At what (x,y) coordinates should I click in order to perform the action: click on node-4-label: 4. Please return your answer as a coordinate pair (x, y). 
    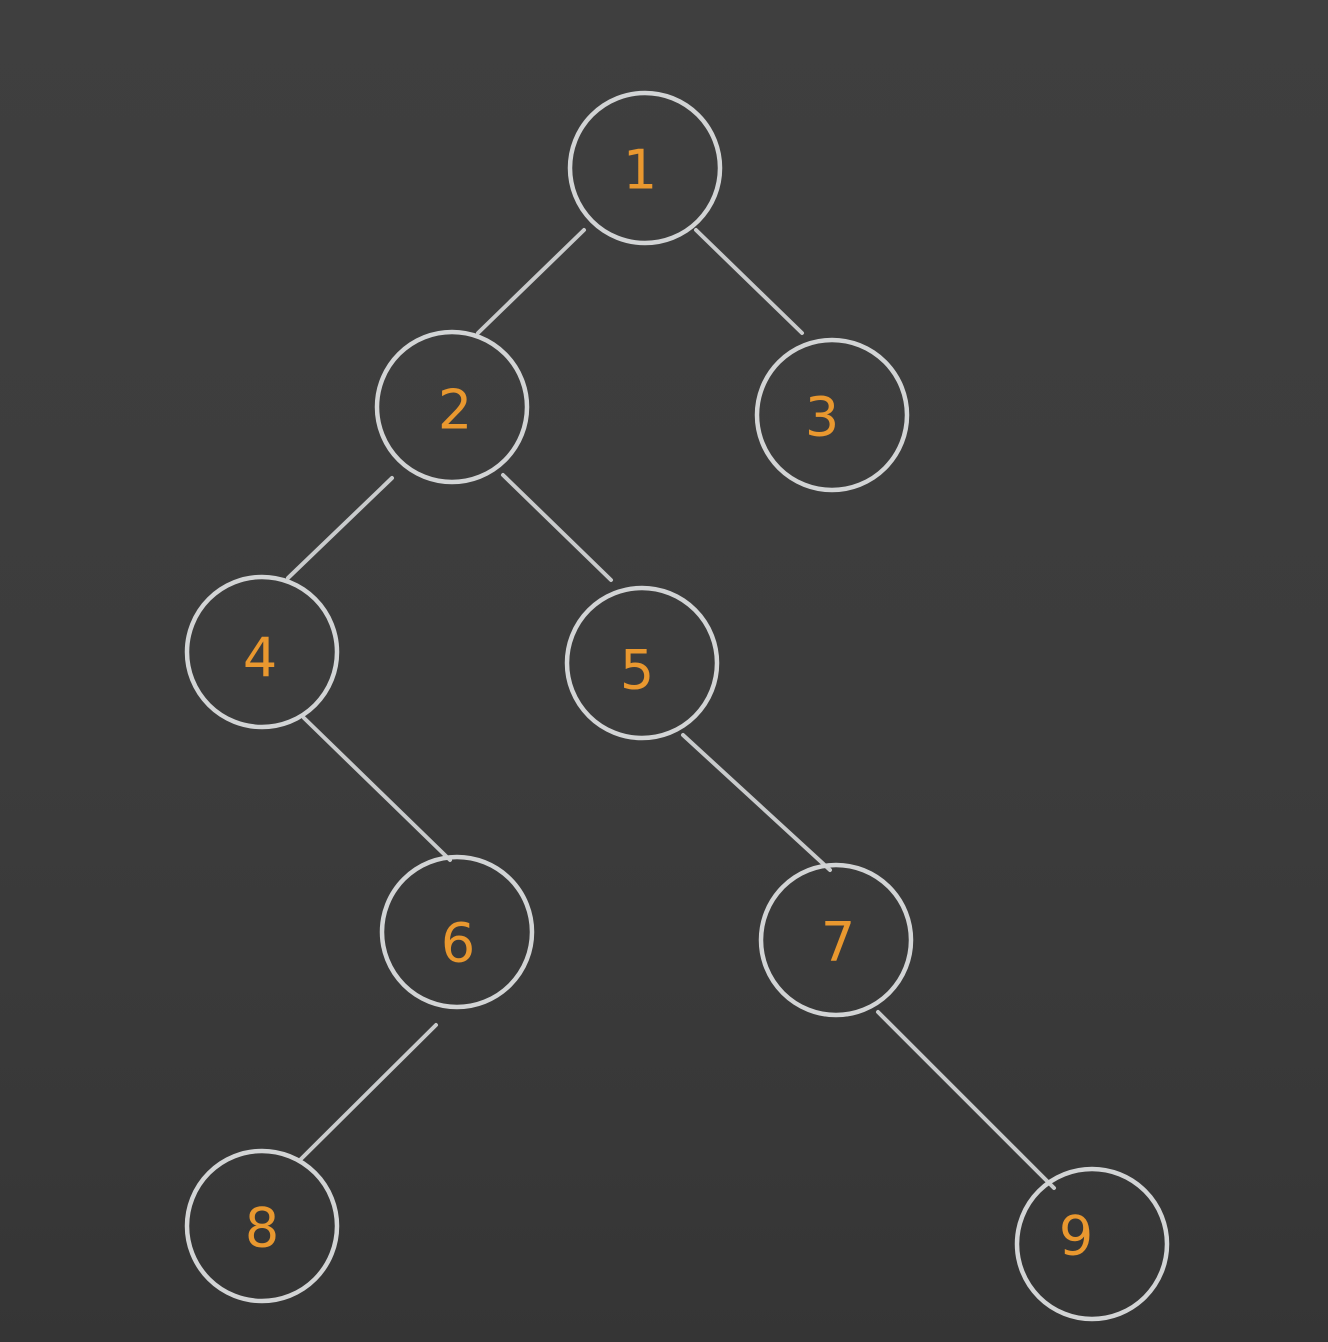
    Looking at the image, I should click on (260, 658).